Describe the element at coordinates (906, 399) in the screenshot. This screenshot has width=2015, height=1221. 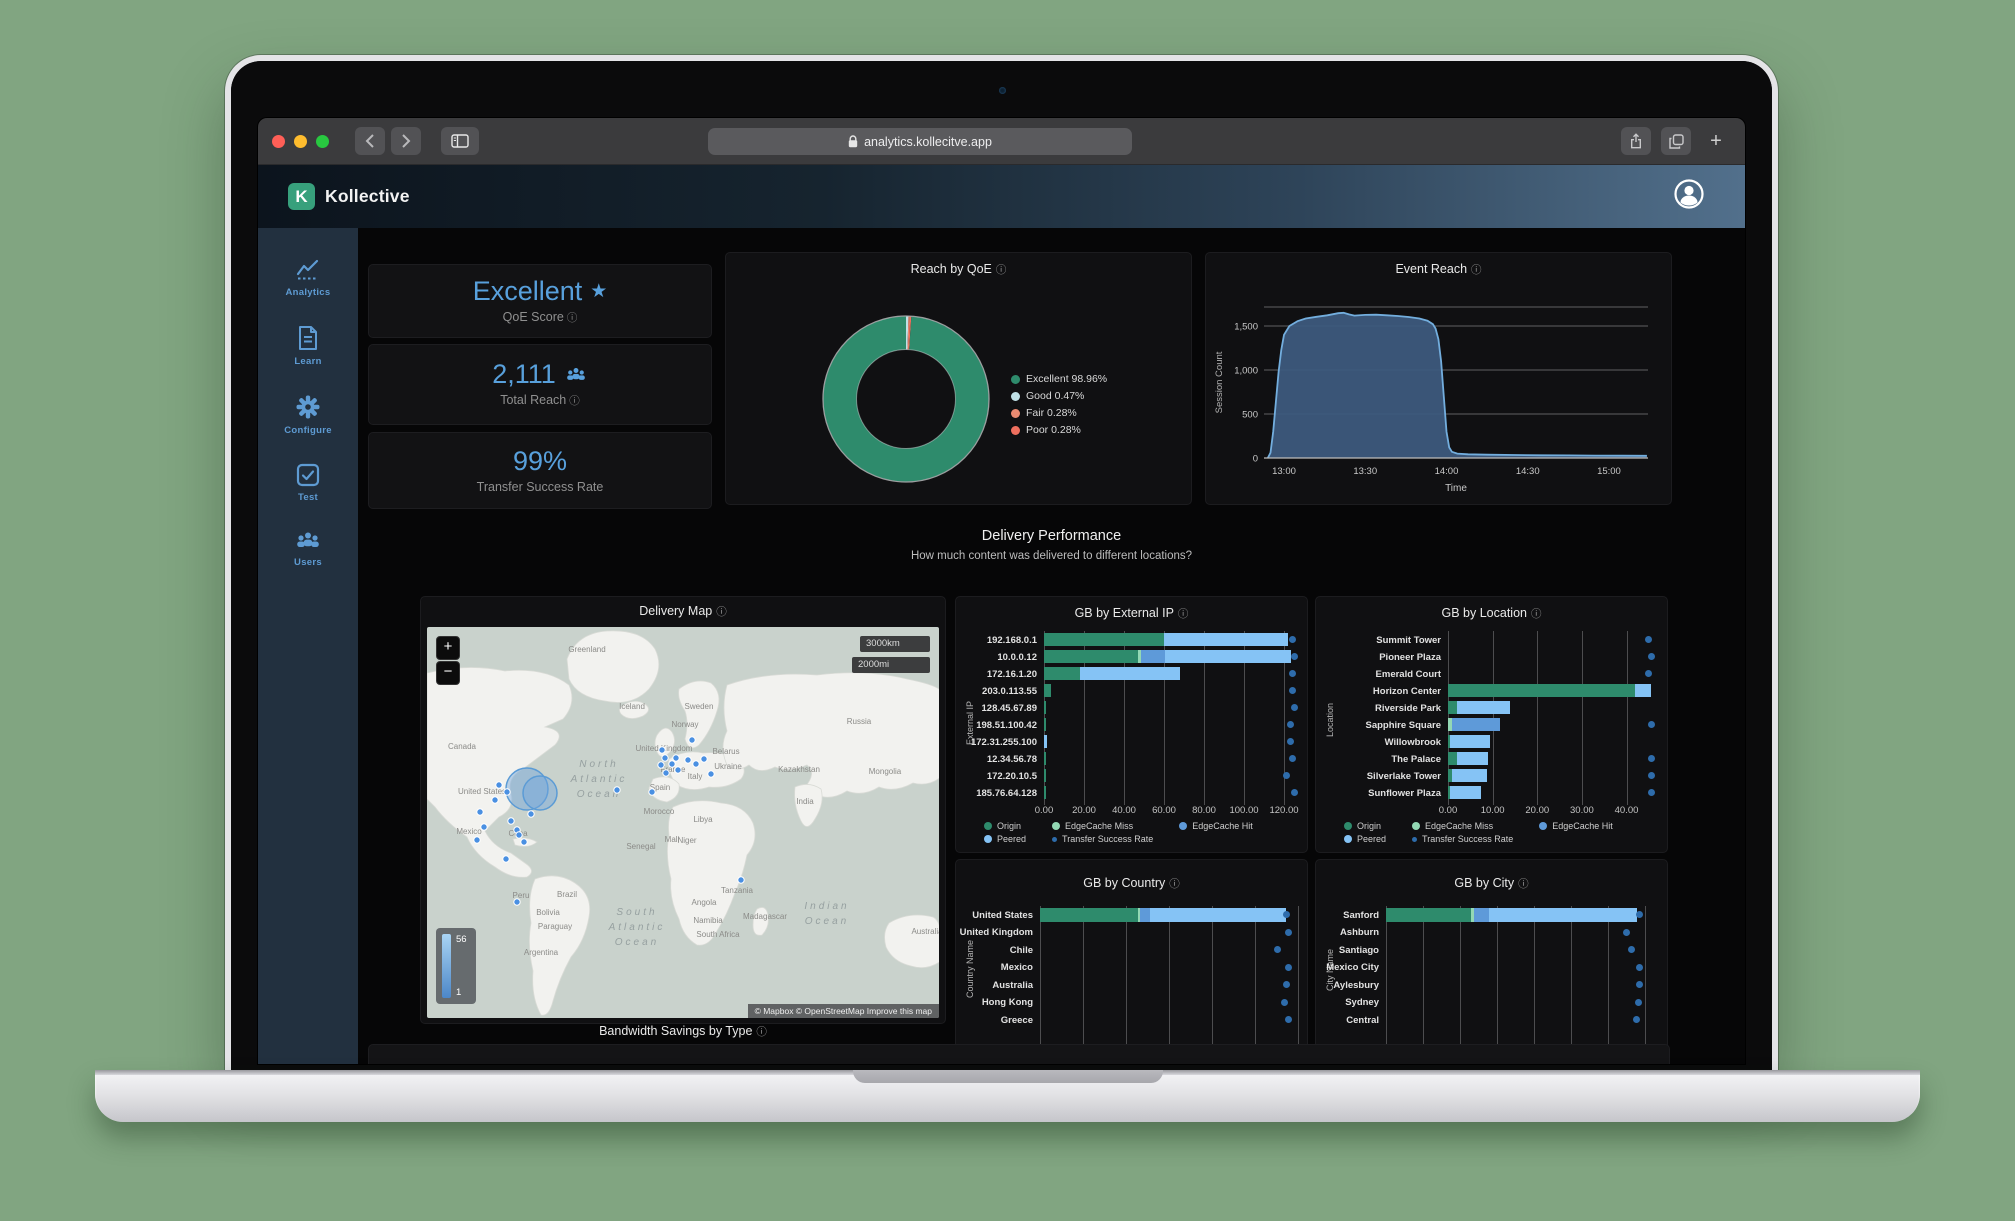
I see `donut-svg` at that location.